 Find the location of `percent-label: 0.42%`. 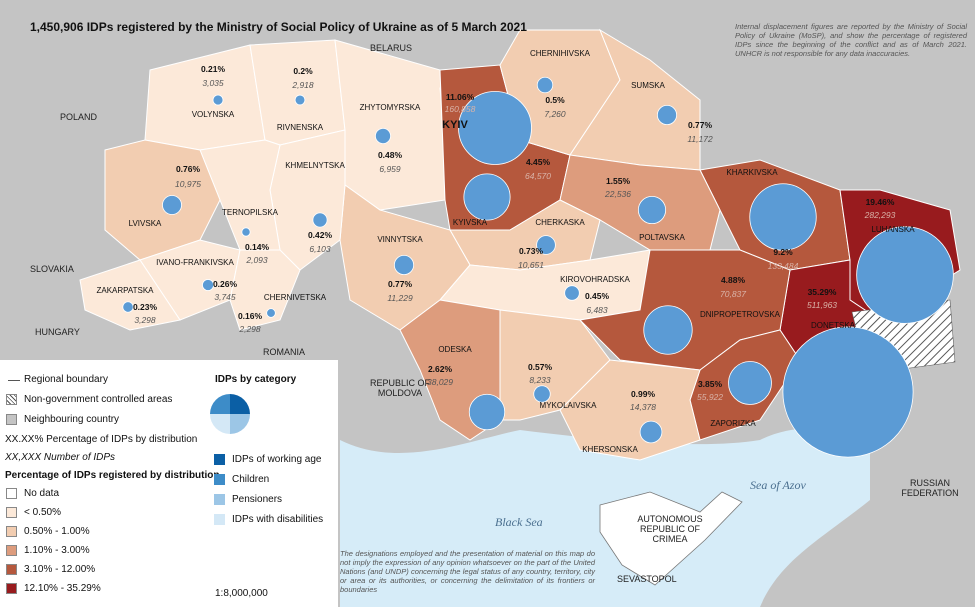

percent-label: 0.42% is located at coordinates (320, 235).